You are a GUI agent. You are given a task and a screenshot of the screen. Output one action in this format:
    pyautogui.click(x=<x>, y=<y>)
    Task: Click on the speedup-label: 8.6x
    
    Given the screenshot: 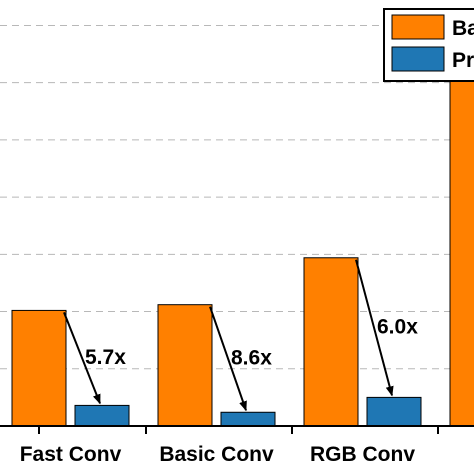 What is the action you would take?
    pyautogui.click(x=251, y=357)
    